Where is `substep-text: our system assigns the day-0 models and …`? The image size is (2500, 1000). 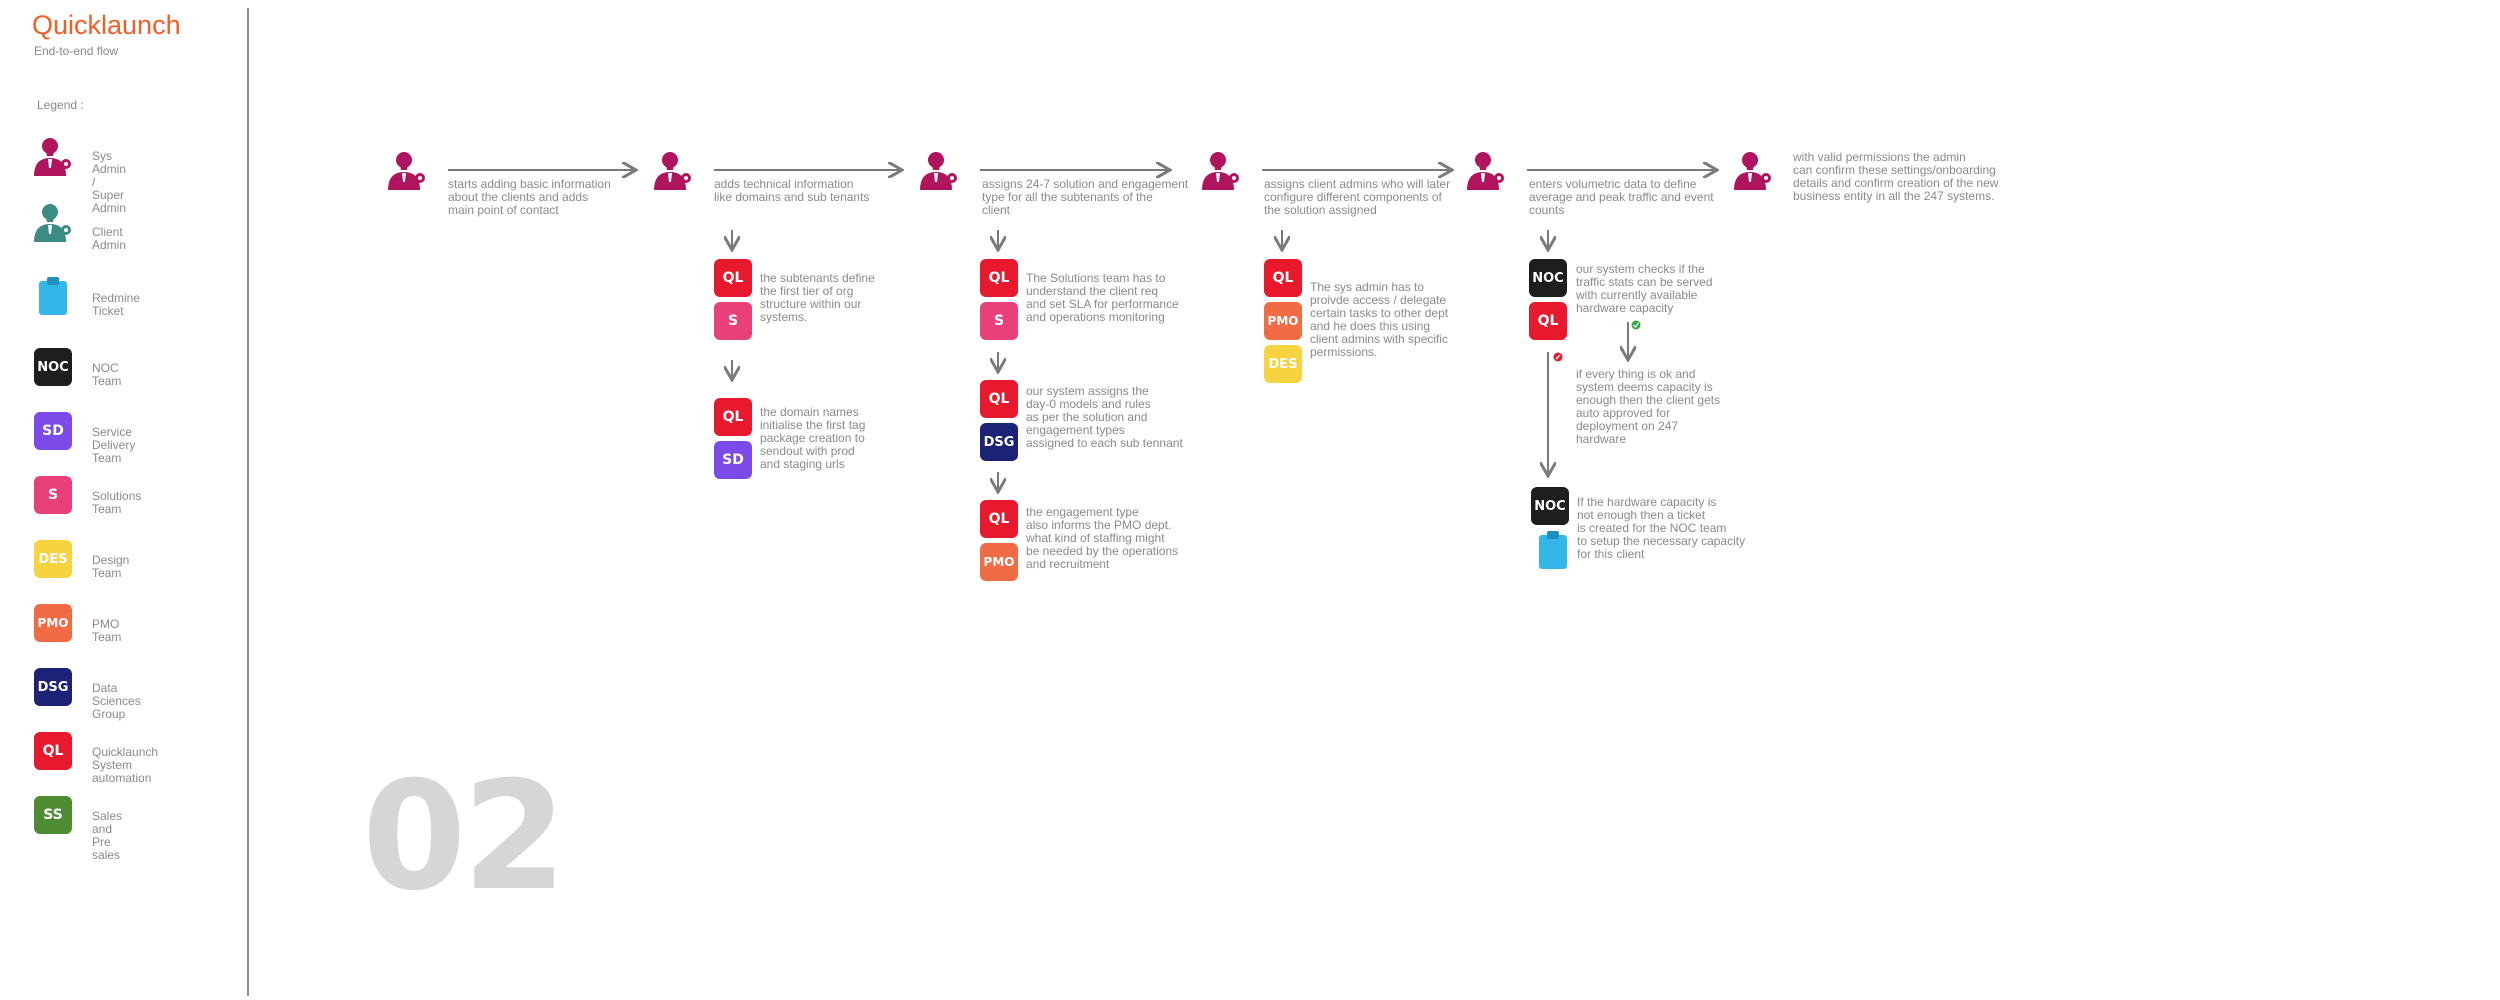 substep-text: our system assigns the day-0 models and … is located at coordinates (1104, 417).